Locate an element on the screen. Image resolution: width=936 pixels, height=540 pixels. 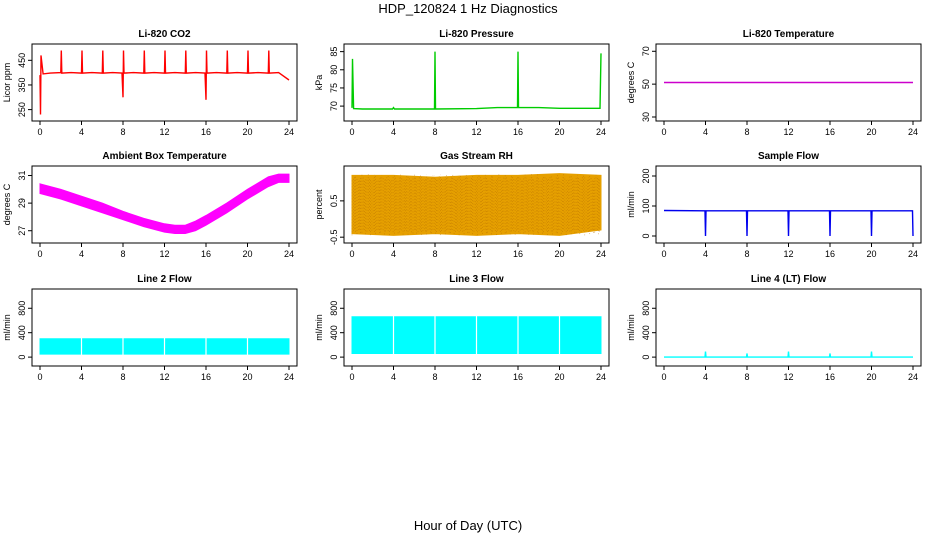
chart-title: Gas Stream RH is located at coordinates (476, 156).